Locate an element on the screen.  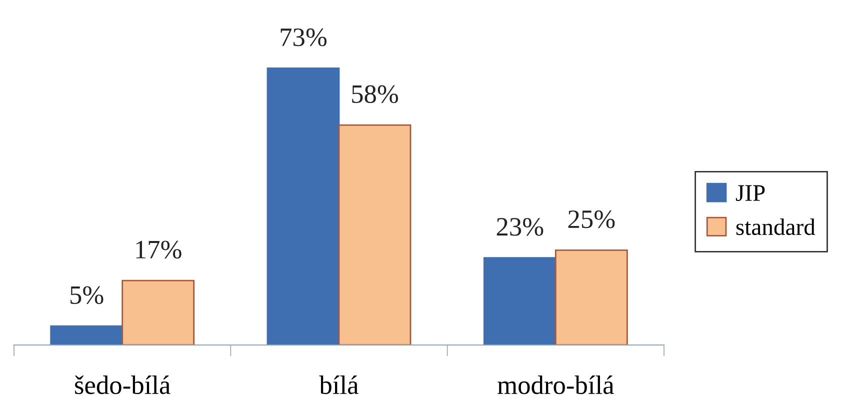
x-tick-label: modro-bílá is located at coordinates (556, 385).